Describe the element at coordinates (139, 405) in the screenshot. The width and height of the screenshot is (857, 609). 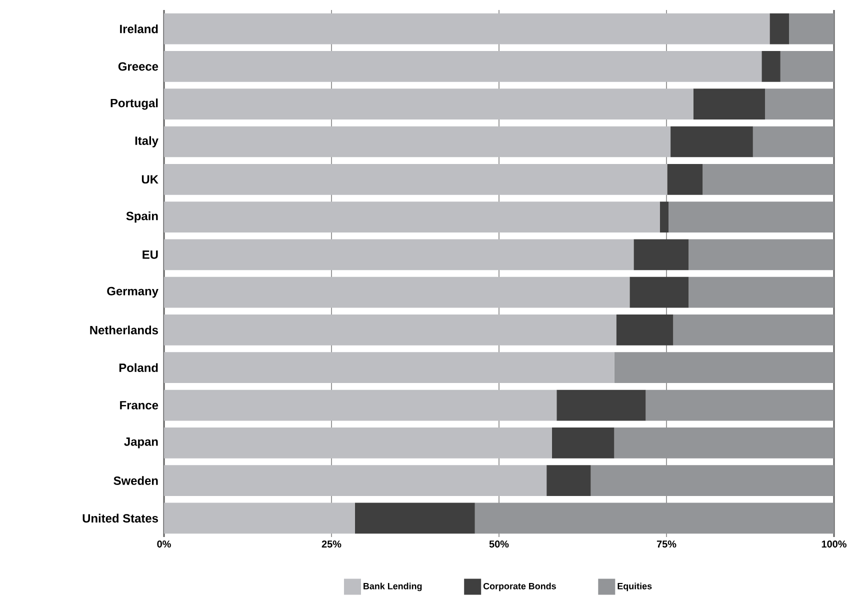
I see `y-tick-label: France` at that location.